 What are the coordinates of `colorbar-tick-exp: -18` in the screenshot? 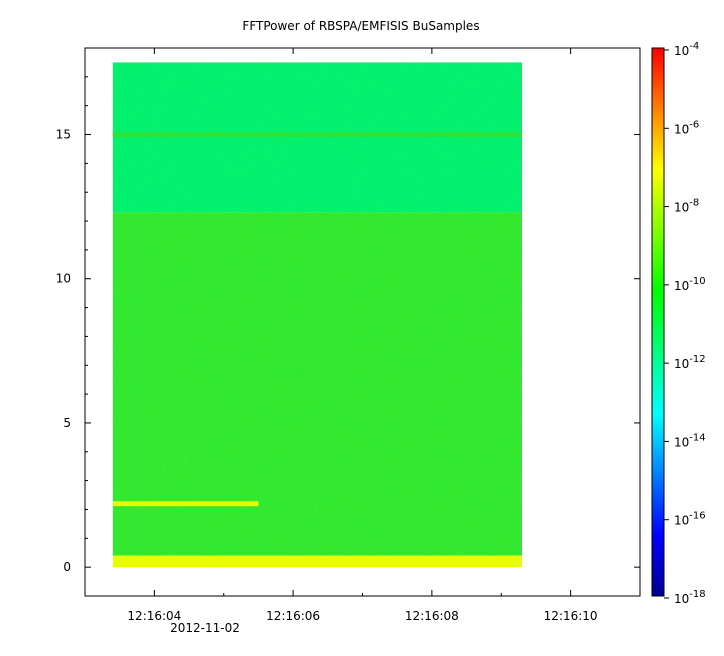 It's located at (697, 594).